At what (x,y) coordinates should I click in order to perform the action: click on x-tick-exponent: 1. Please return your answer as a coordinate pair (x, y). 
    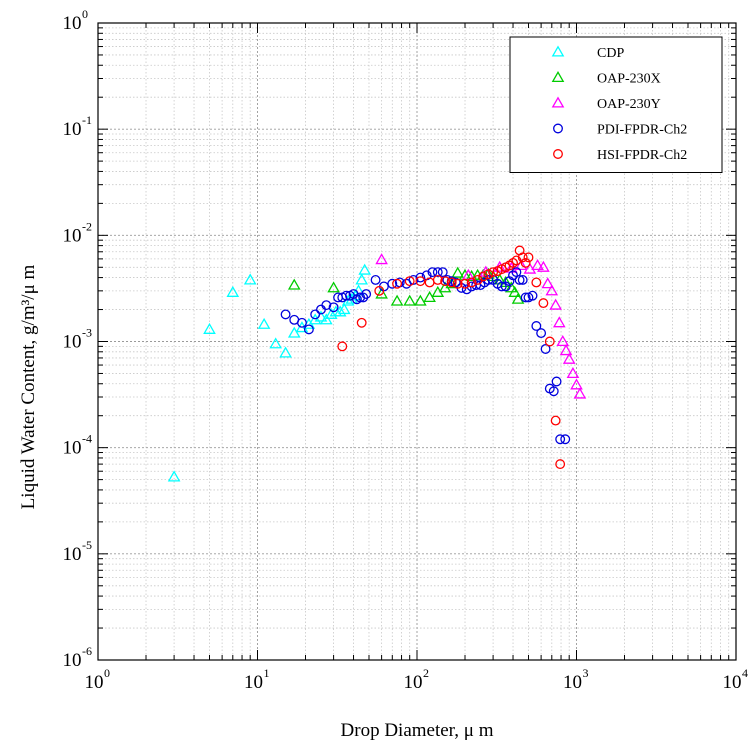
    Looking at the image, I should click on (267, 673).